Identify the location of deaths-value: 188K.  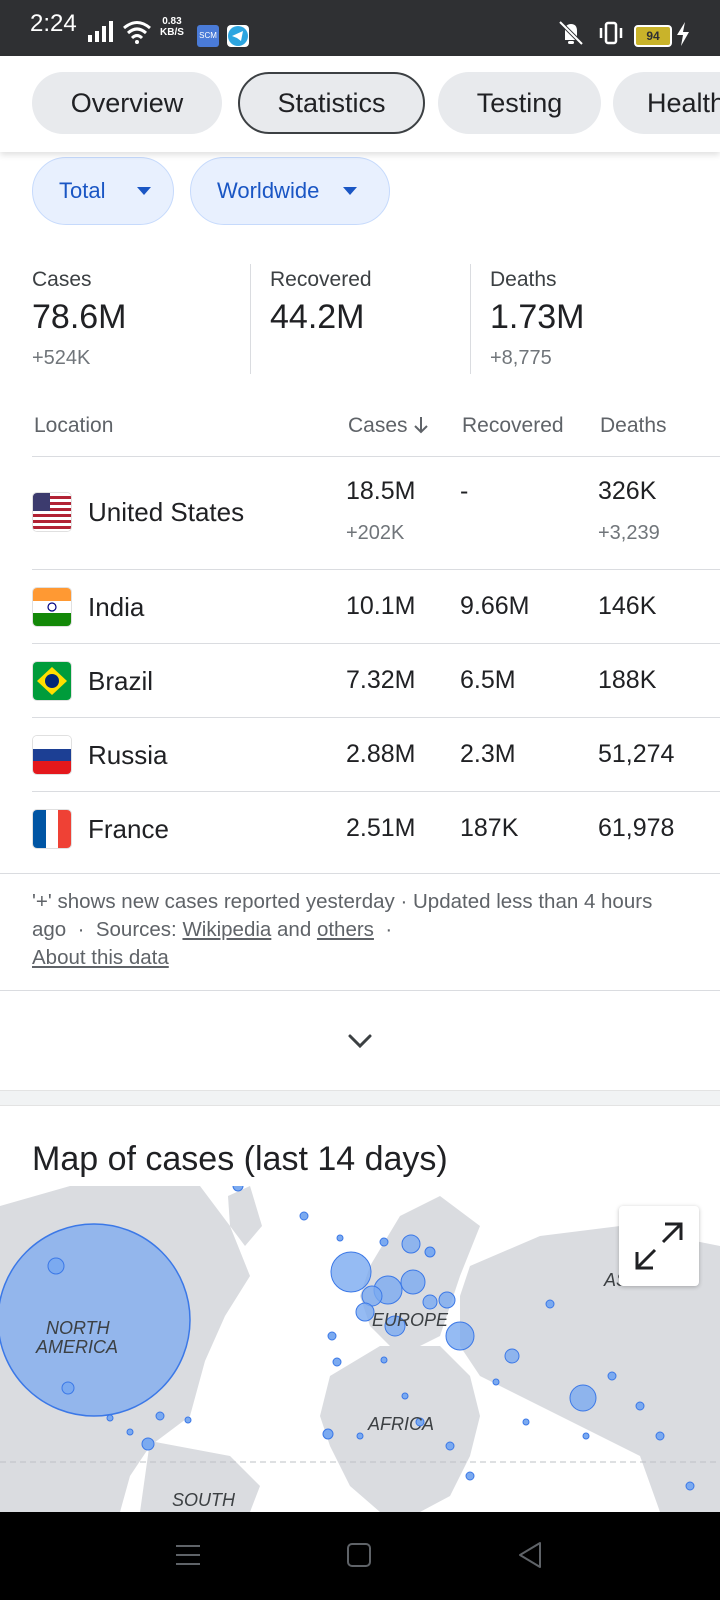
(627, 680).